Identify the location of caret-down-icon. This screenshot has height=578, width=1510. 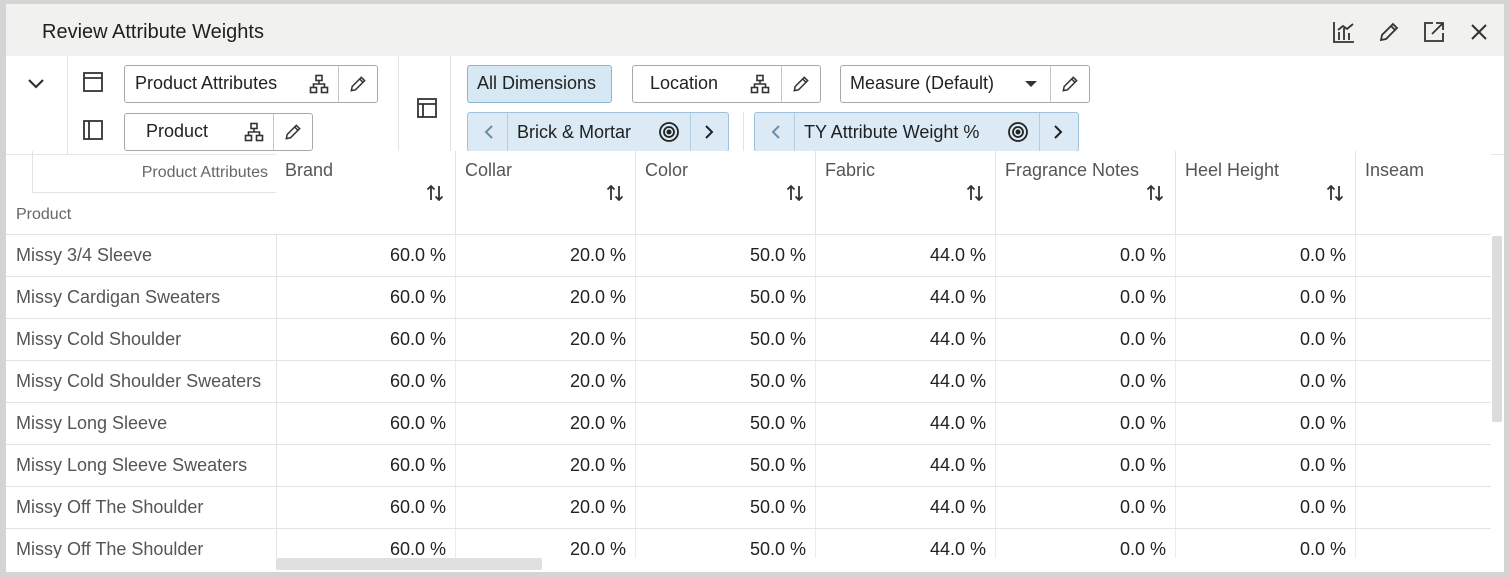
(1031, 84).